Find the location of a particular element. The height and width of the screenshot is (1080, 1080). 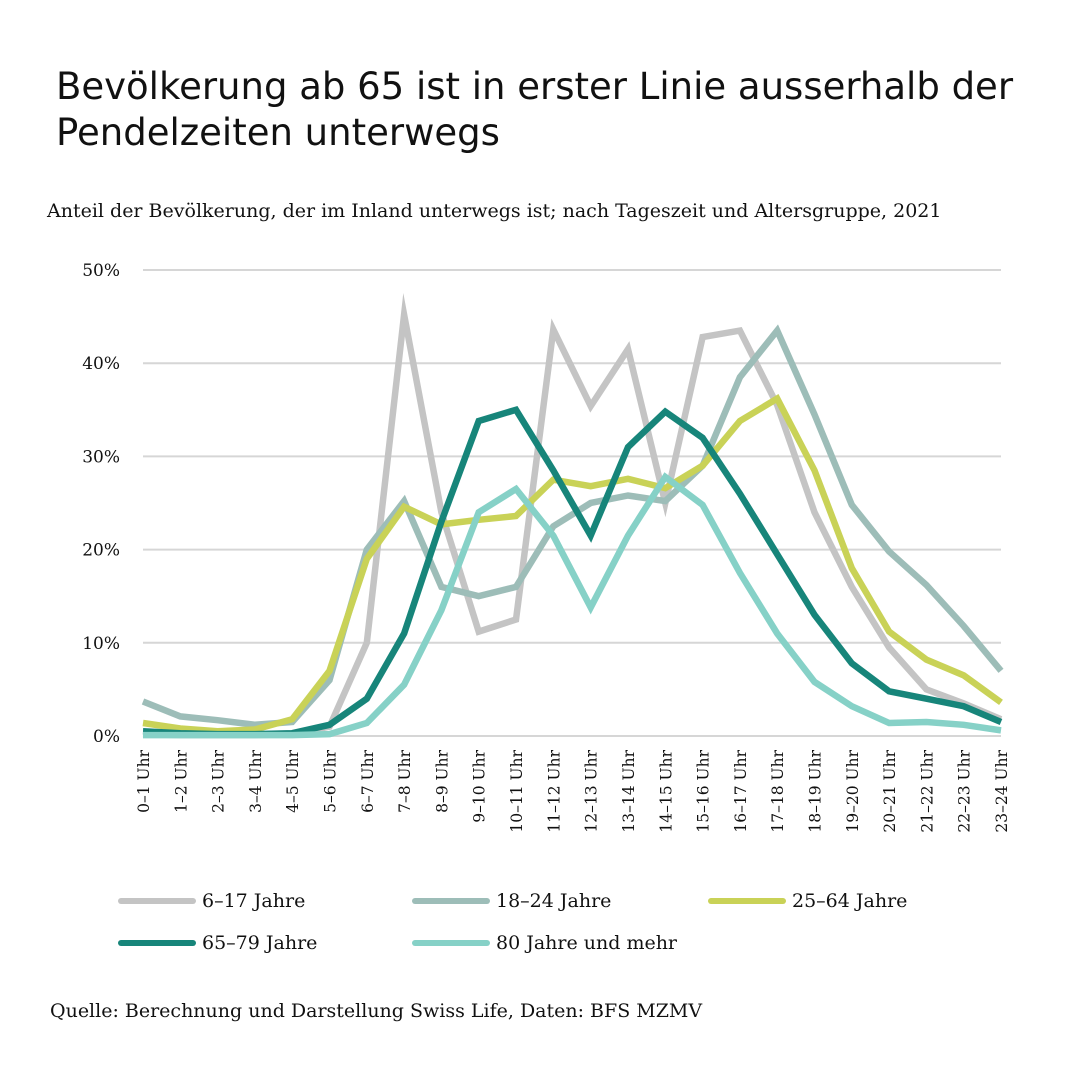

legend-item-18-24: 18–24 Jahre is located at coordinates (511, 901).